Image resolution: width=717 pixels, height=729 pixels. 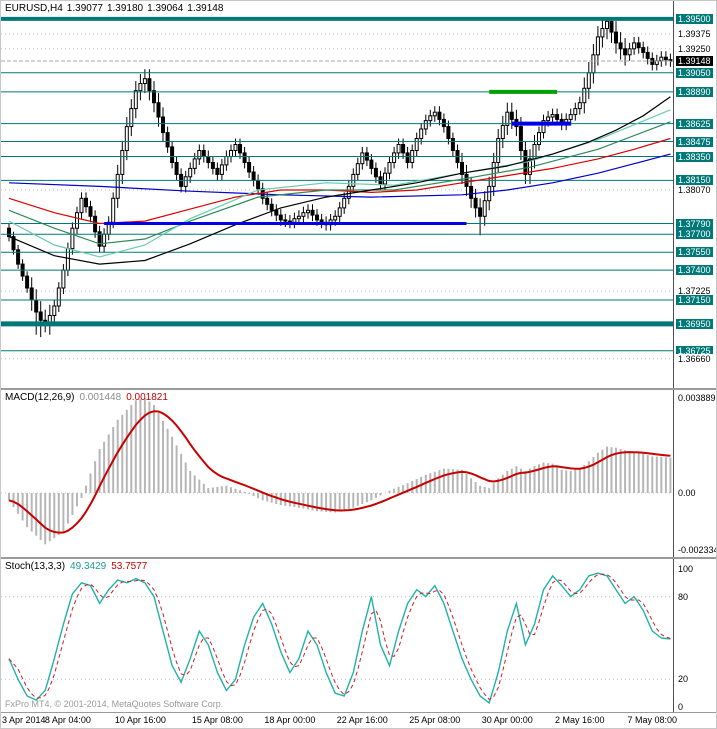 I want to click on price-axis-label: 1.39500, so click(x=694, y=18).